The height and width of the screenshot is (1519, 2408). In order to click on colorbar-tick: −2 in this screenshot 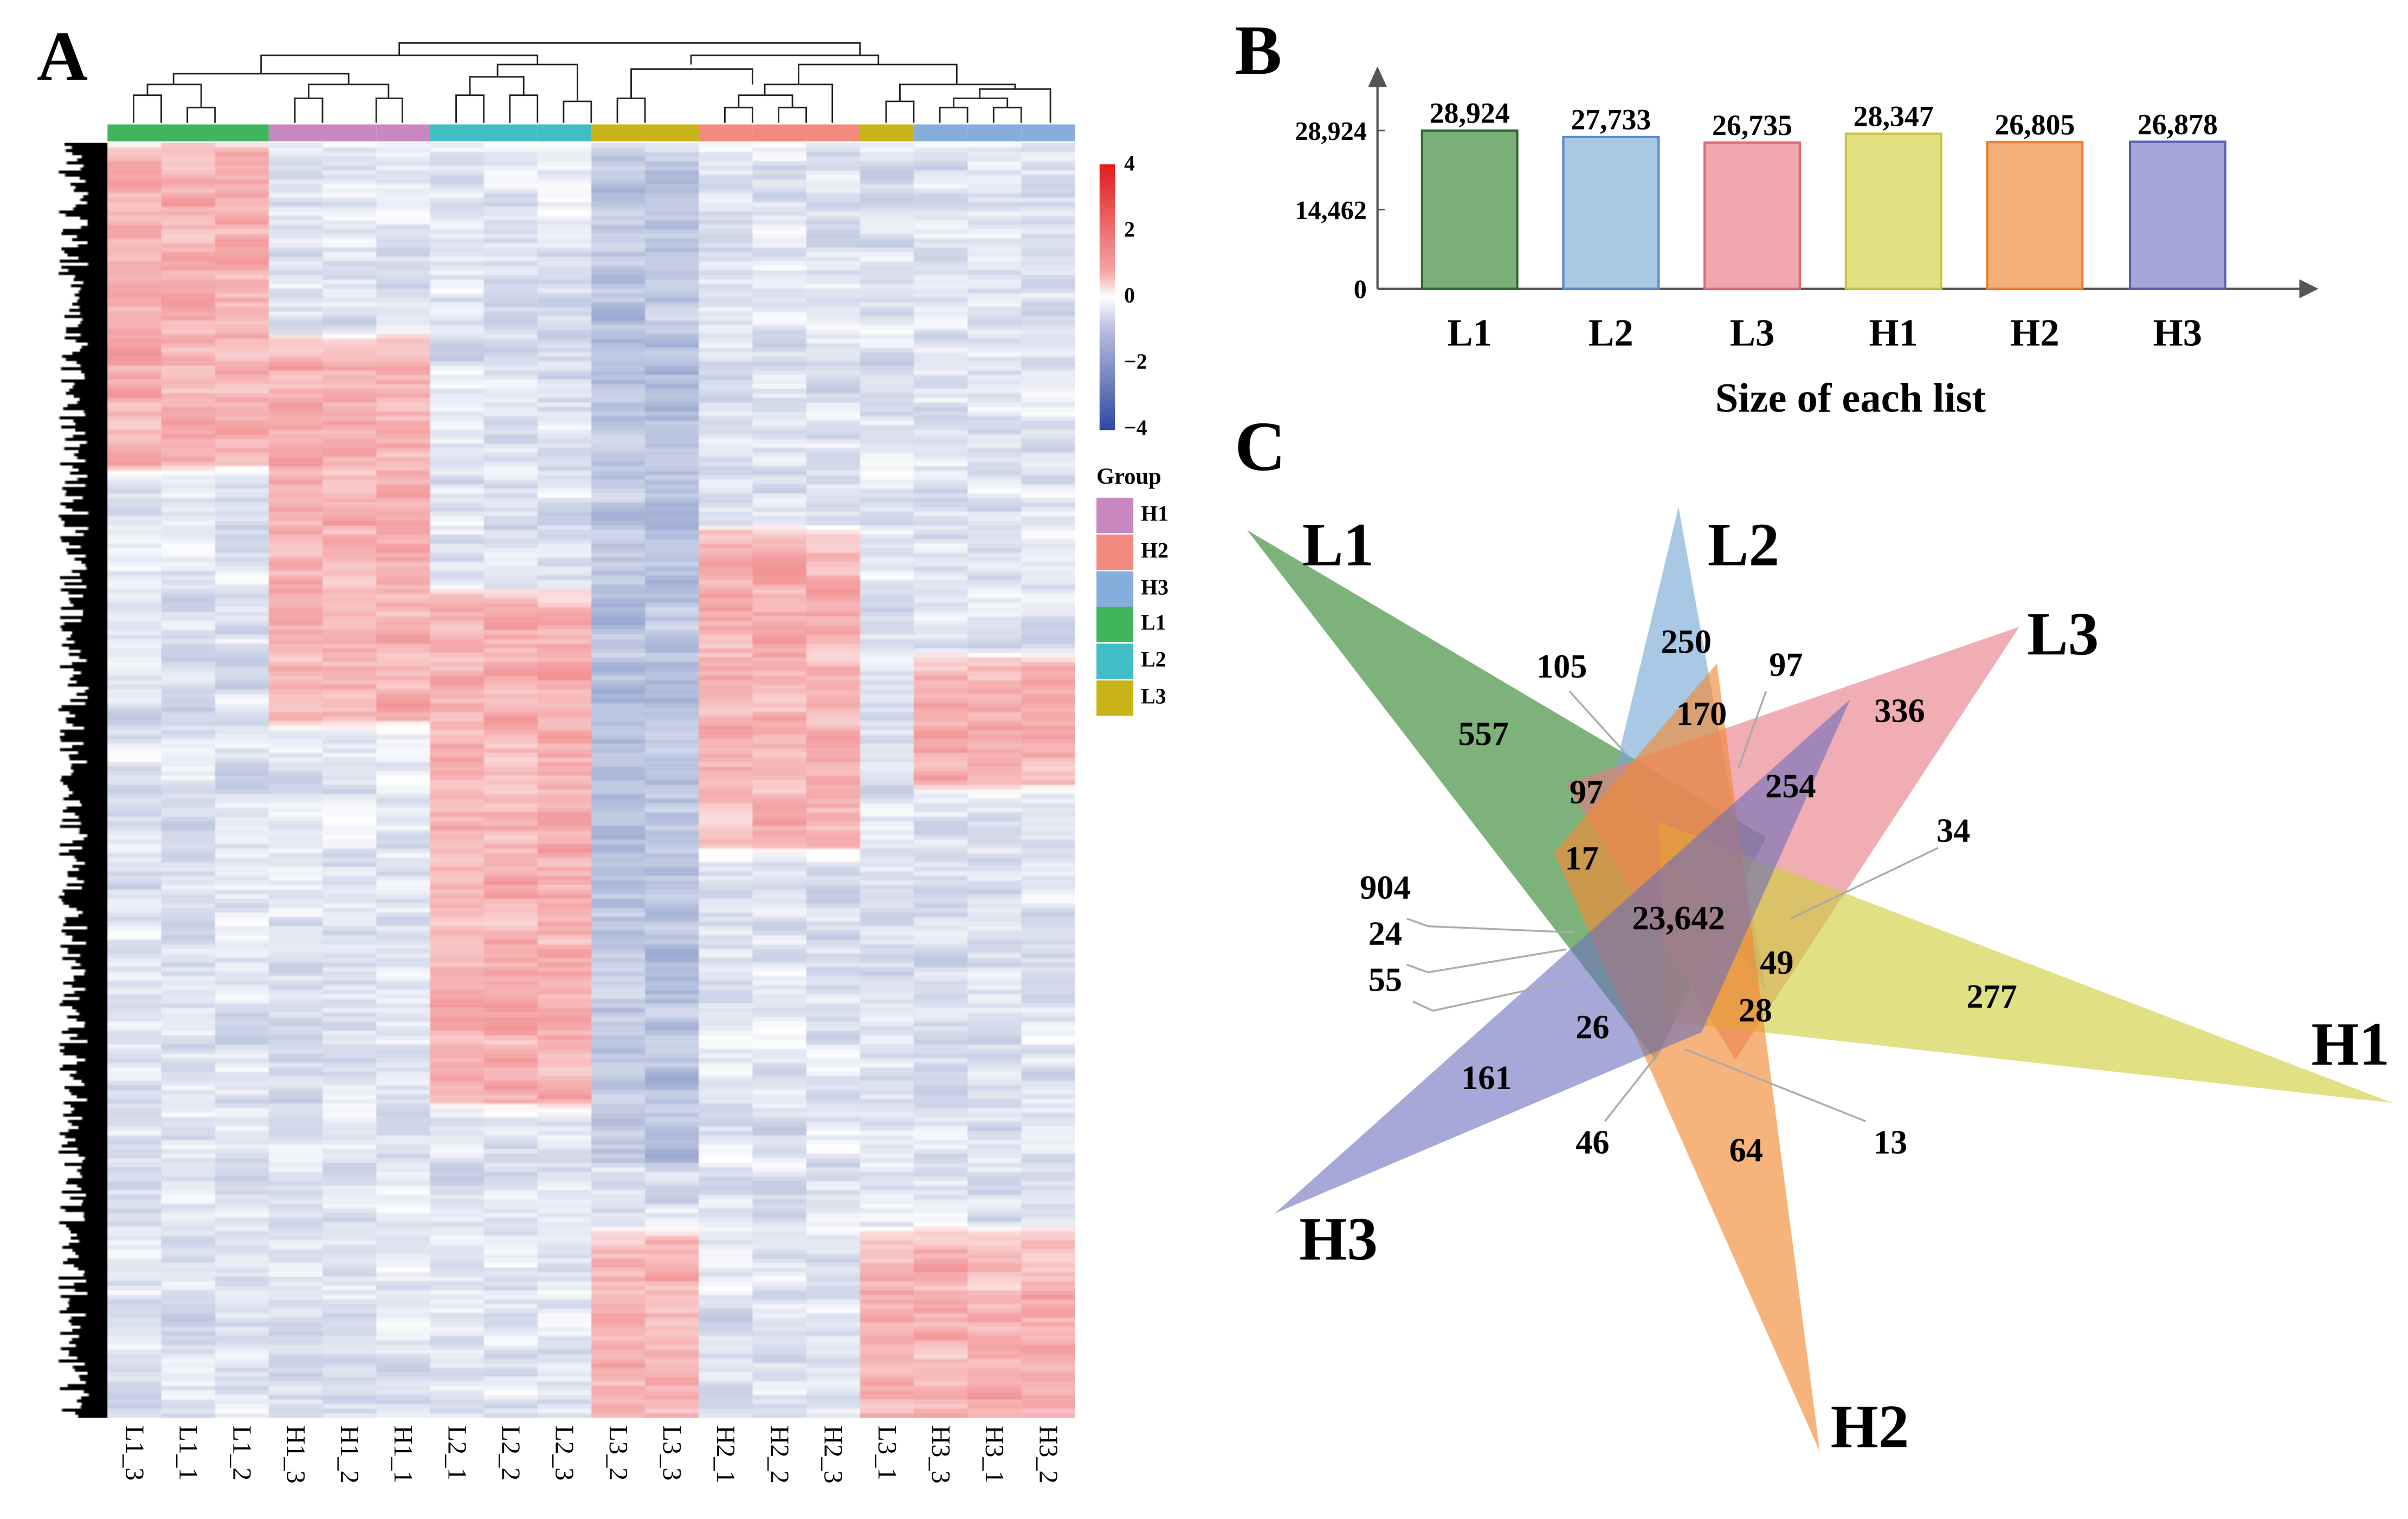, I will do `click(1135, 363)`.